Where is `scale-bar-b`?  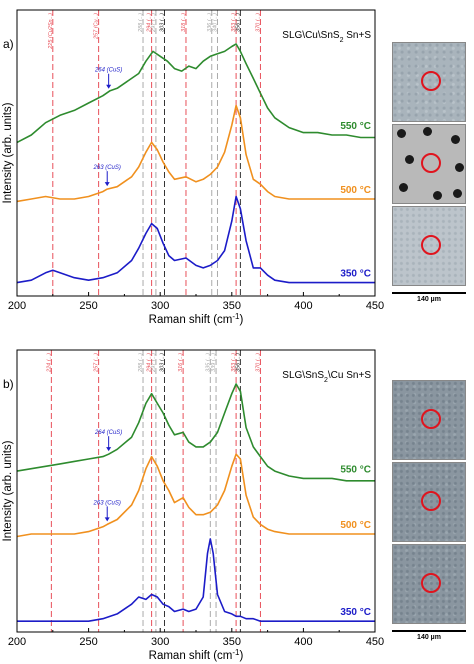 scale-bar-b is located at coordinates (429, 631).